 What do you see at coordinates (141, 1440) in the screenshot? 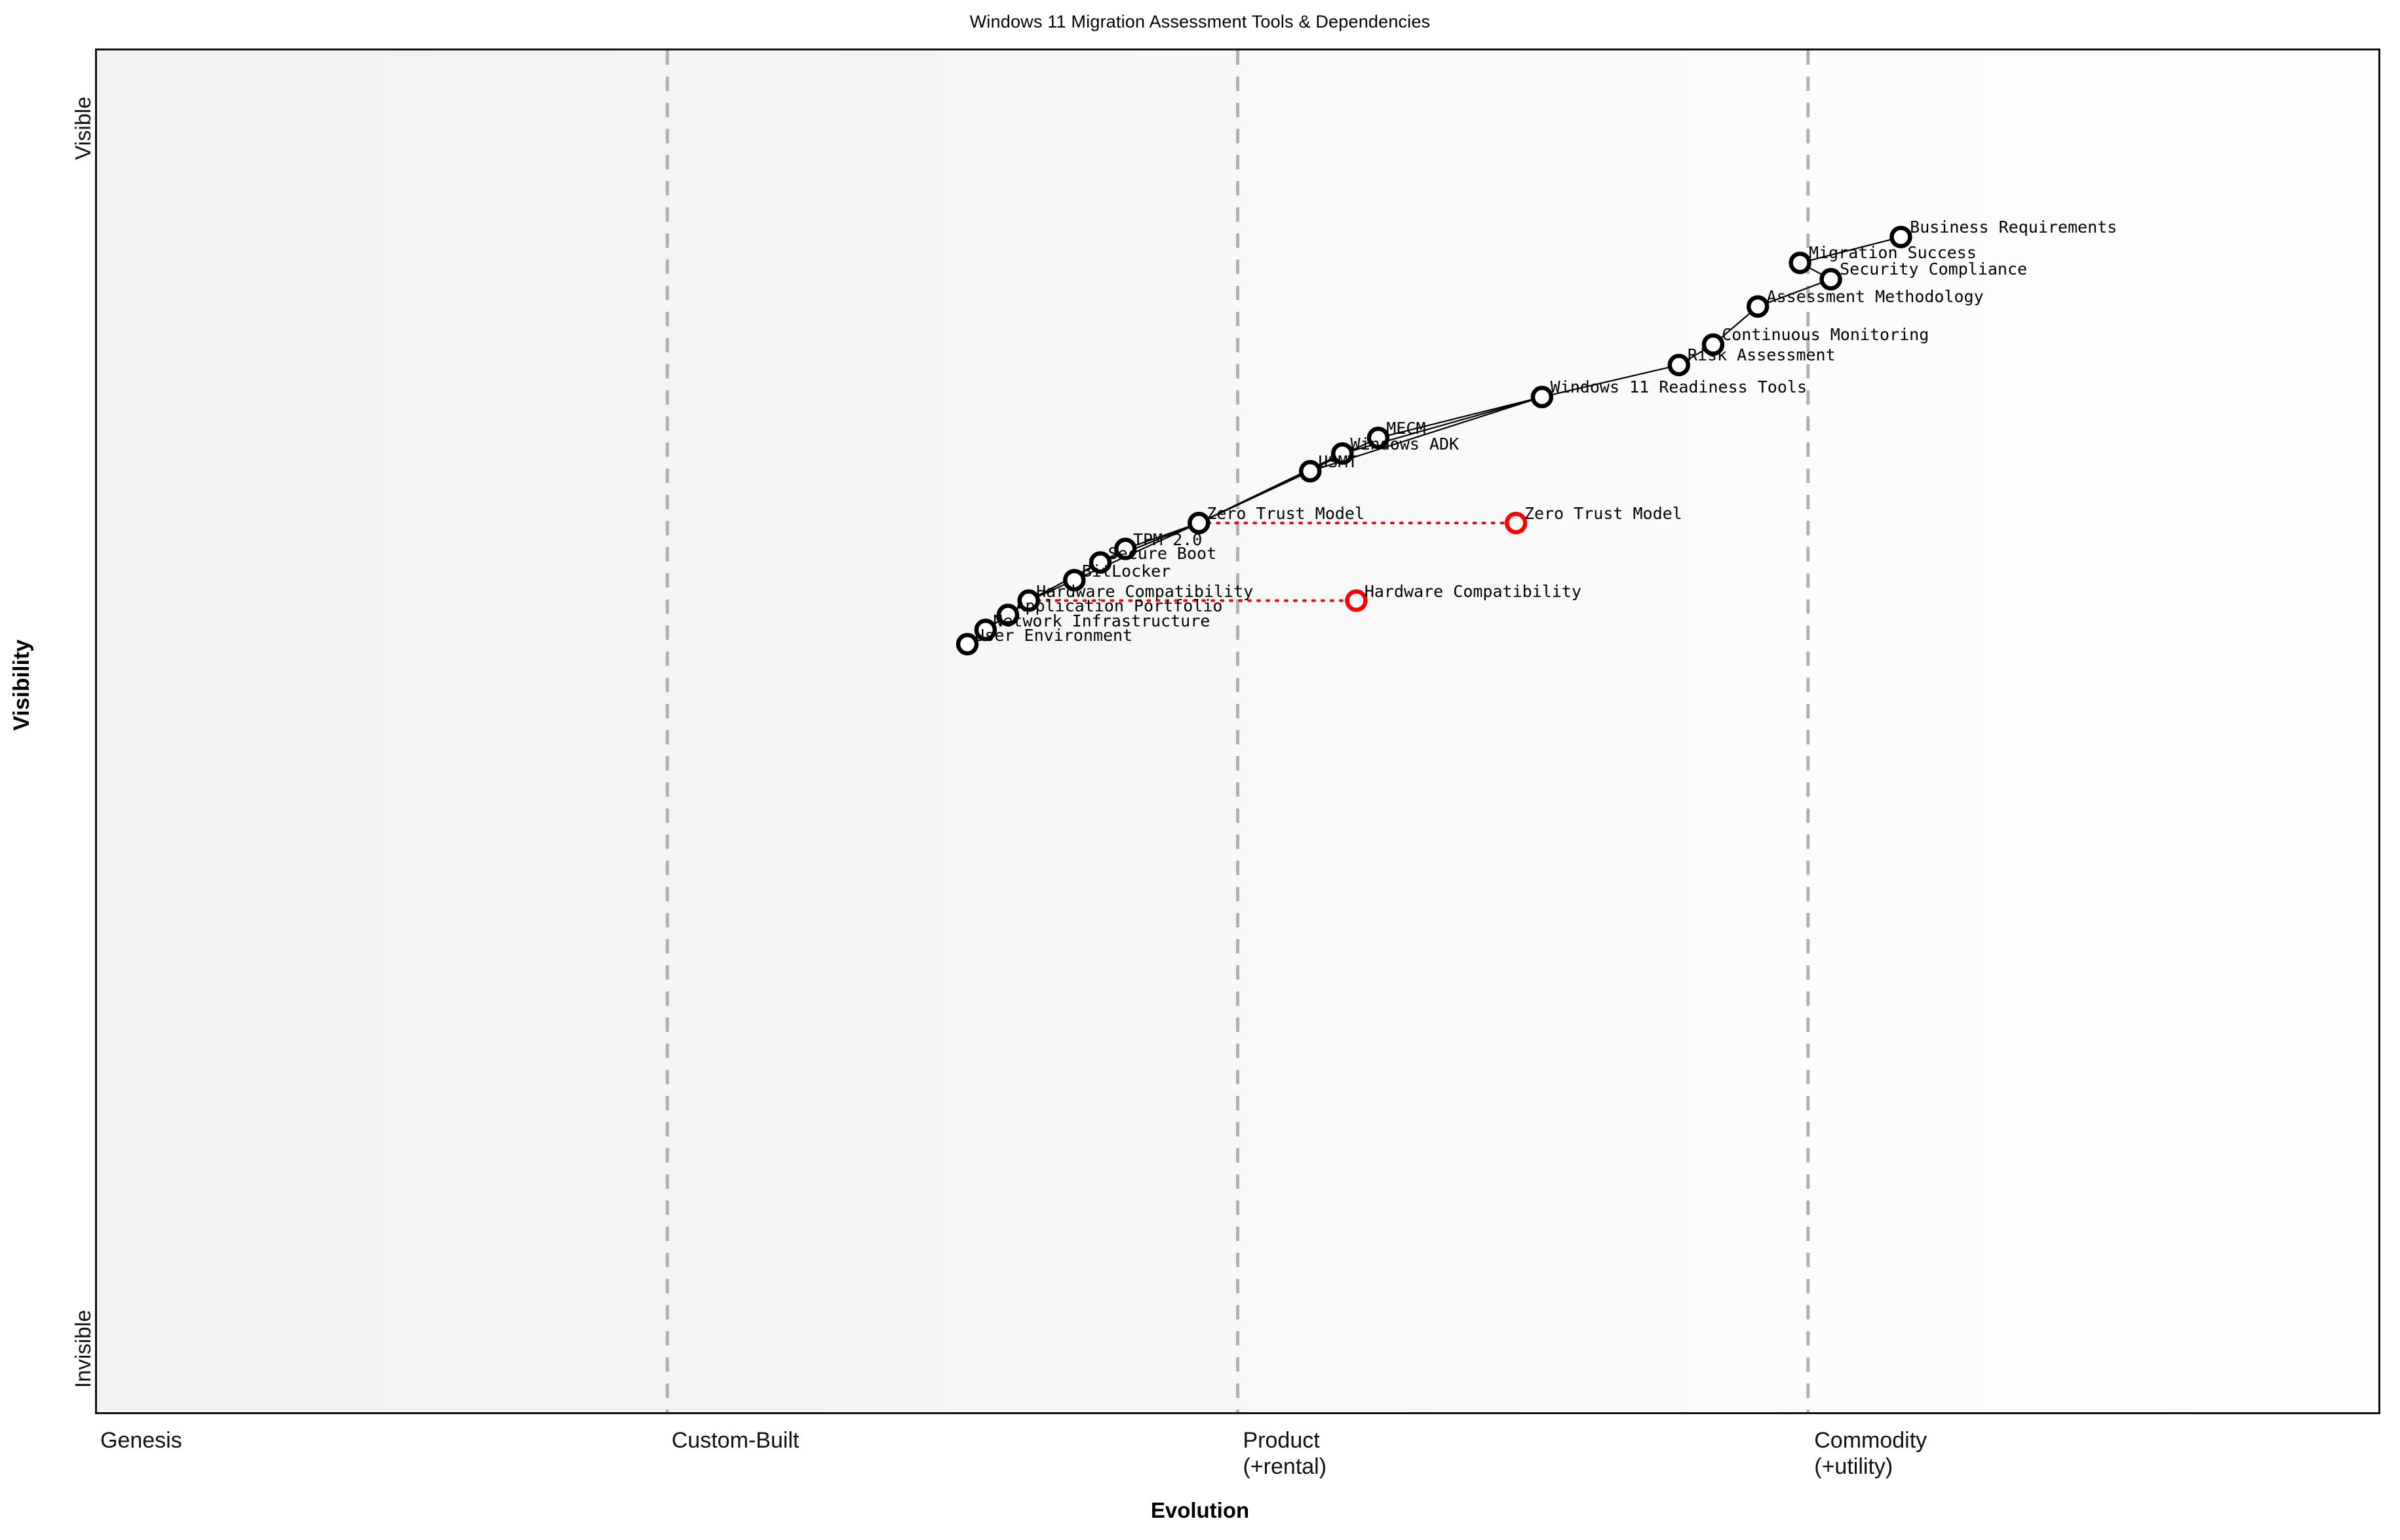
I see `x-tick-0: Genesis` at bounding box center [141, 1440].